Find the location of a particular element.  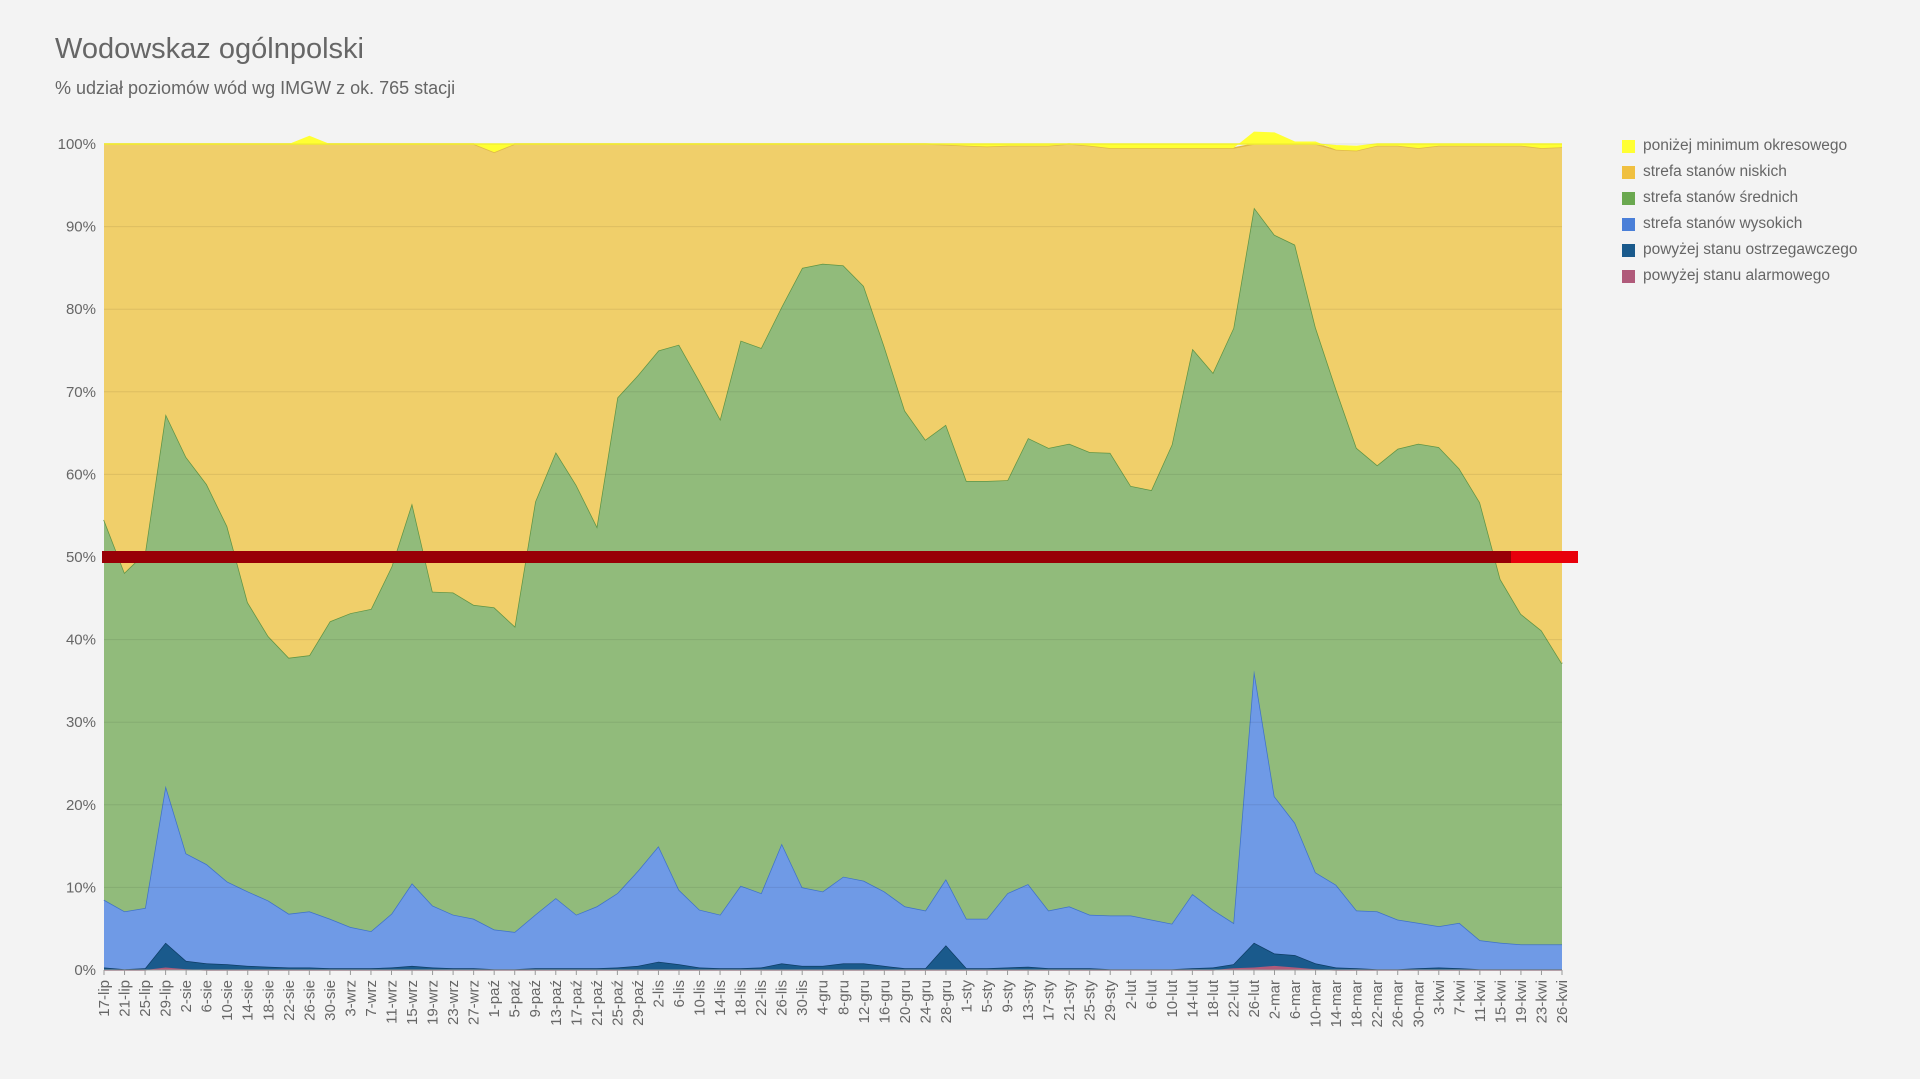

x-tick-label: 2-lis is located at coordinates (659, 994).